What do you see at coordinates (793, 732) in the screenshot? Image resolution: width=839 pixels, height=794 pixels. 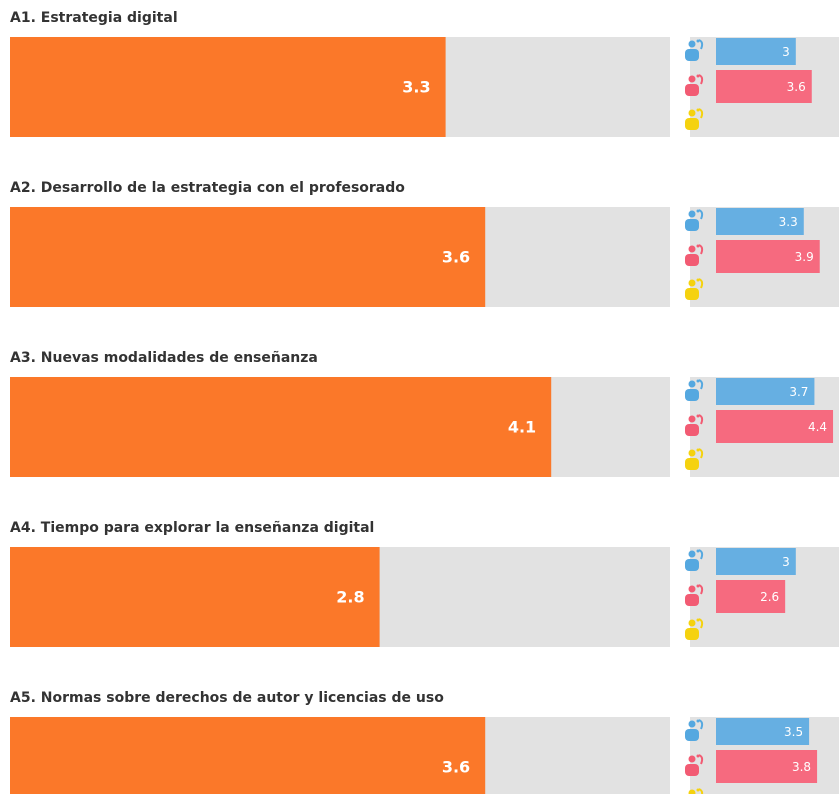 I see `role-value-label: 3.5` at bounding box center [793, 732].